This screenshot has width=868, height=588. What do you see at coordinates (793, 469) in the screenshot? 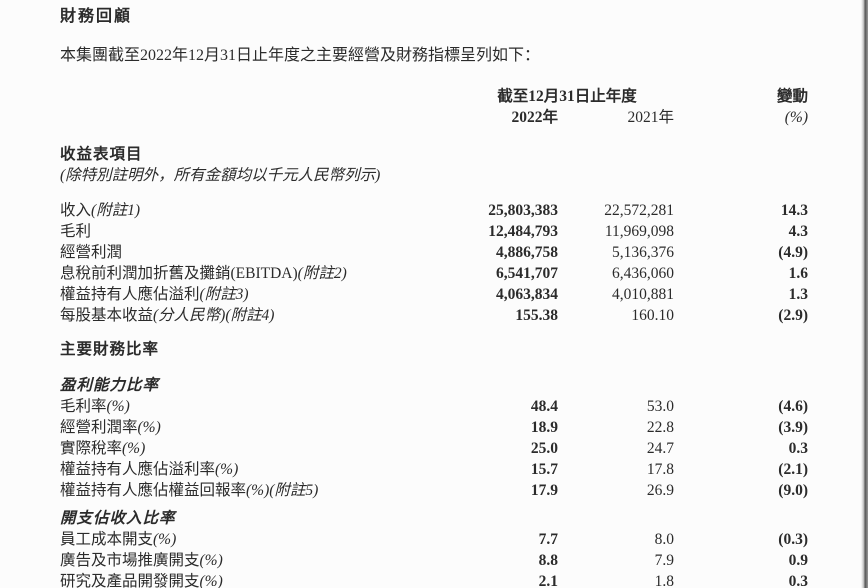
I see `value-change: (2.1)` at bounding box center [793, 469].